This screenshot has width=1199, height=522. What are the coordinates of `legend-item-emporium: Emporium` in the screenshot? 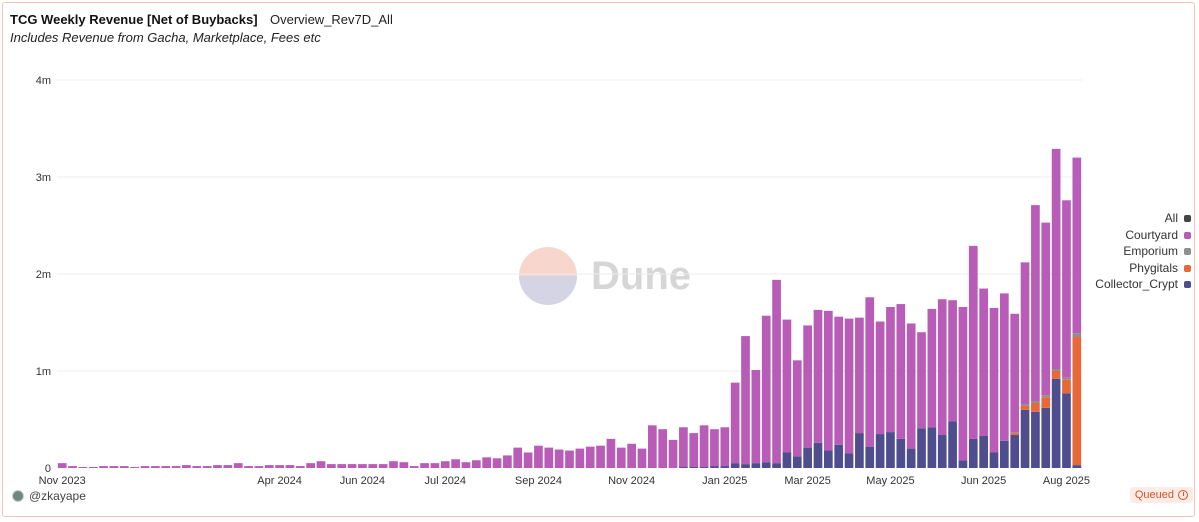 It's located at (1143, 251).